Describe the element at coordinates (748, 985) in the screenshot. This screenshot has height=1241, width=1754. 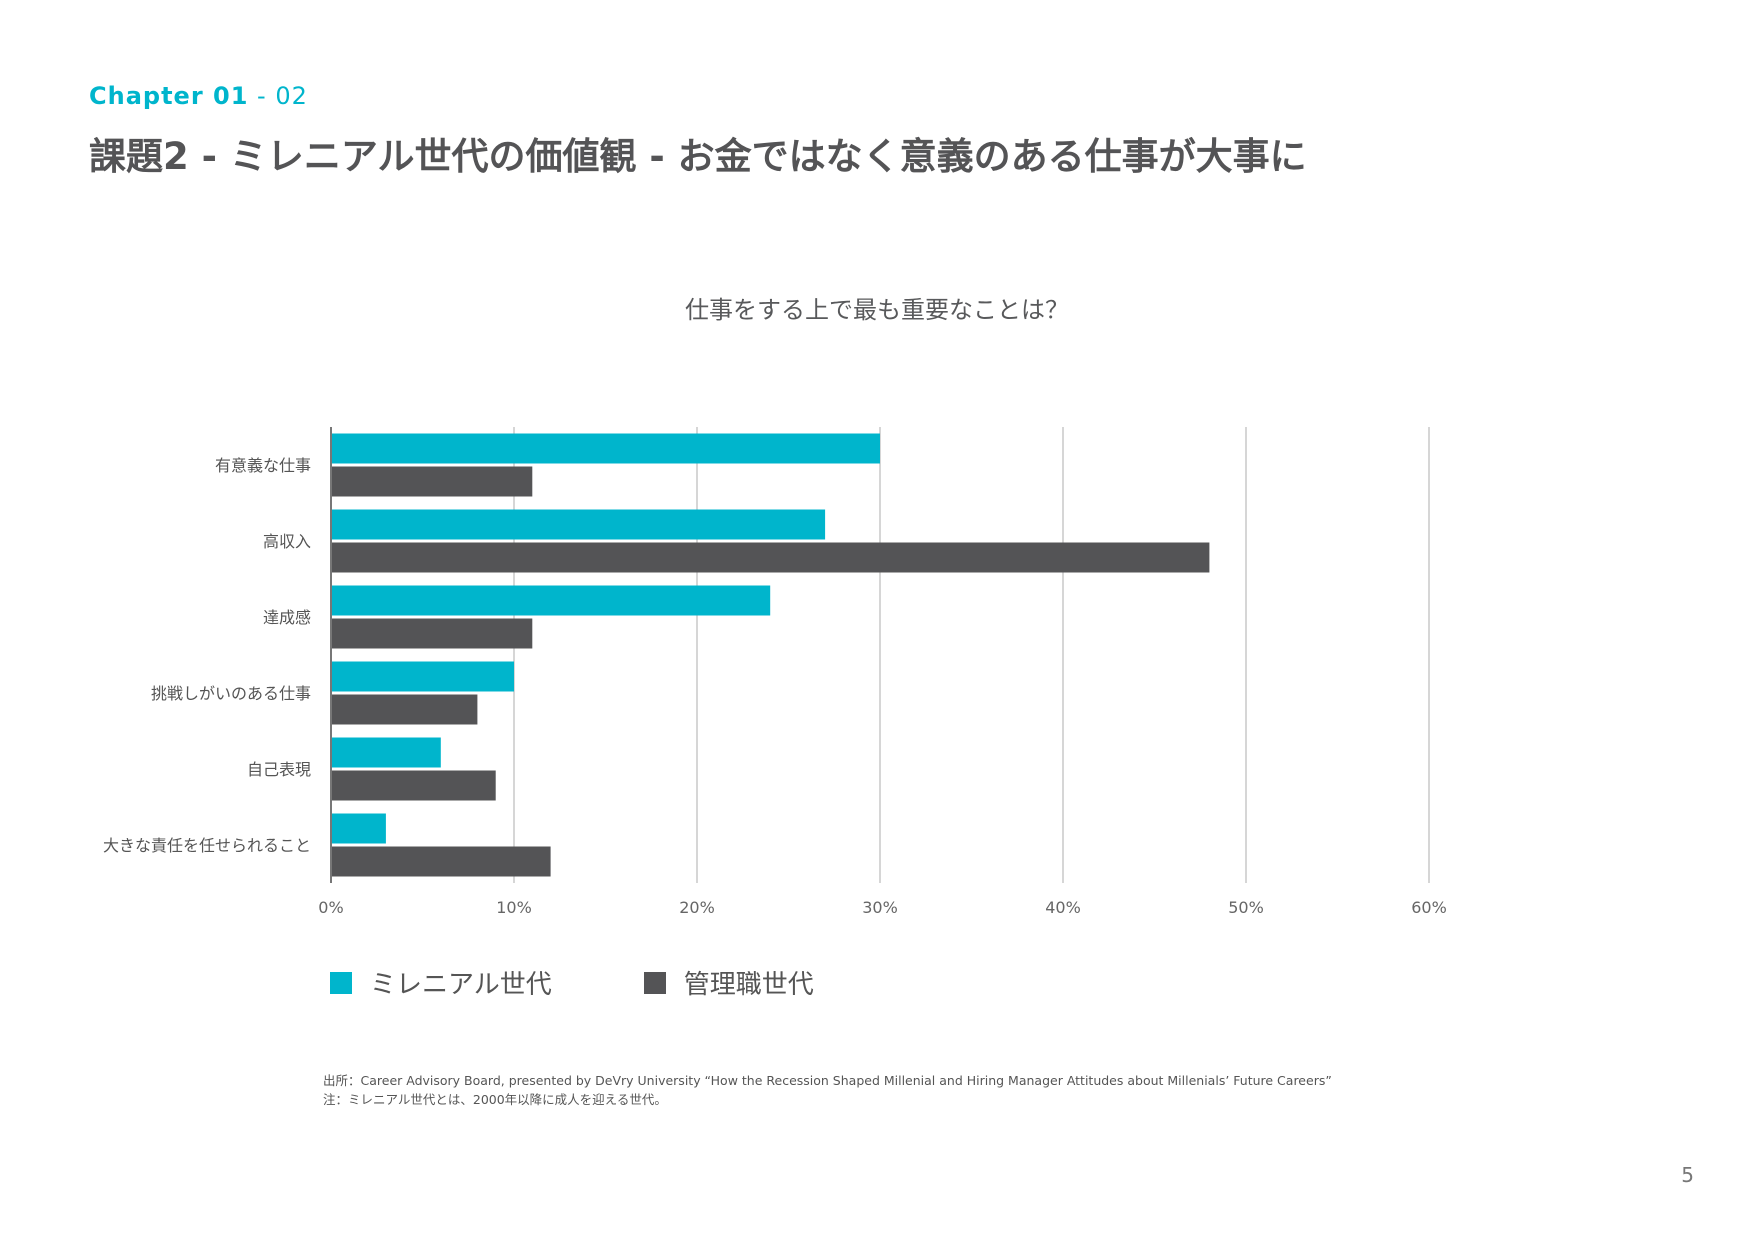
I see `legend-label-manager: 管理職世代` at that location.